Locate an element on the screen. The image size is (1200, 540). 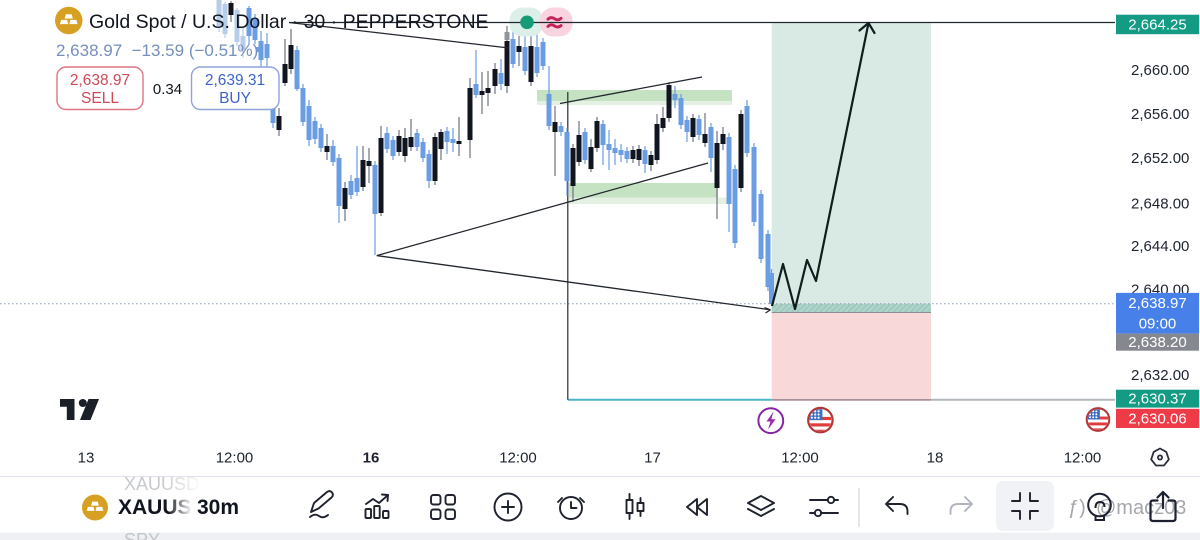
svg-text: 2,652.00 is located at coordinates (1160, 158).